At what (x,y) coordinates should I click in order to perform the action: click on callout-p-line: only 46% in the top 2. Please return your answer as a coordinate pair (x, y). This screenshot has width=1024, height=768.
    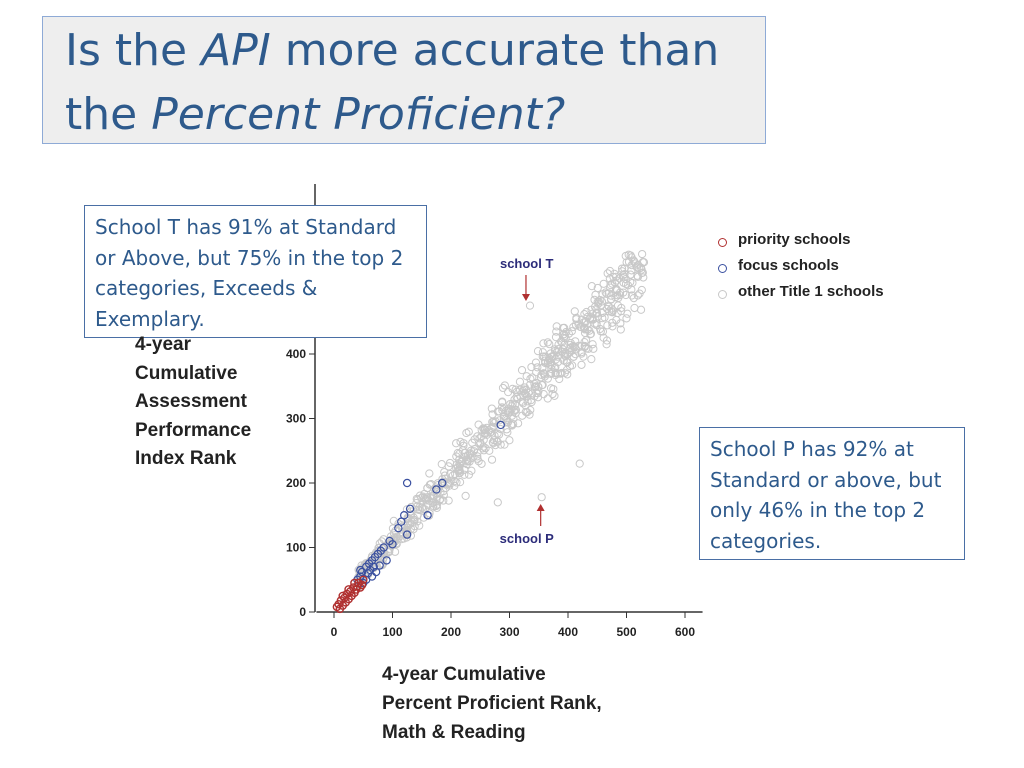
    Looking at the image, I should click on (818, 510).